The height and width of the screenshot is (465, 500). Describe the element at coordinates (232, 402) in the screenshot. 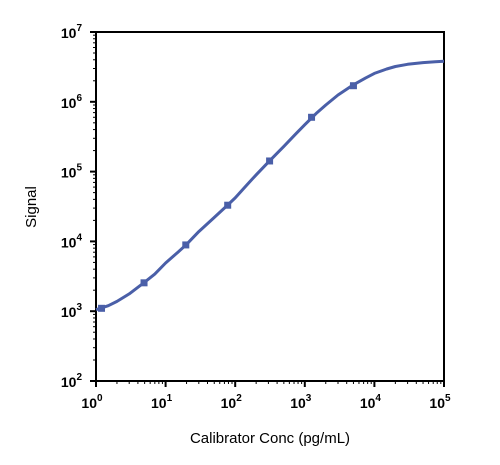

I see `x-tick-label: 10²` at that location.